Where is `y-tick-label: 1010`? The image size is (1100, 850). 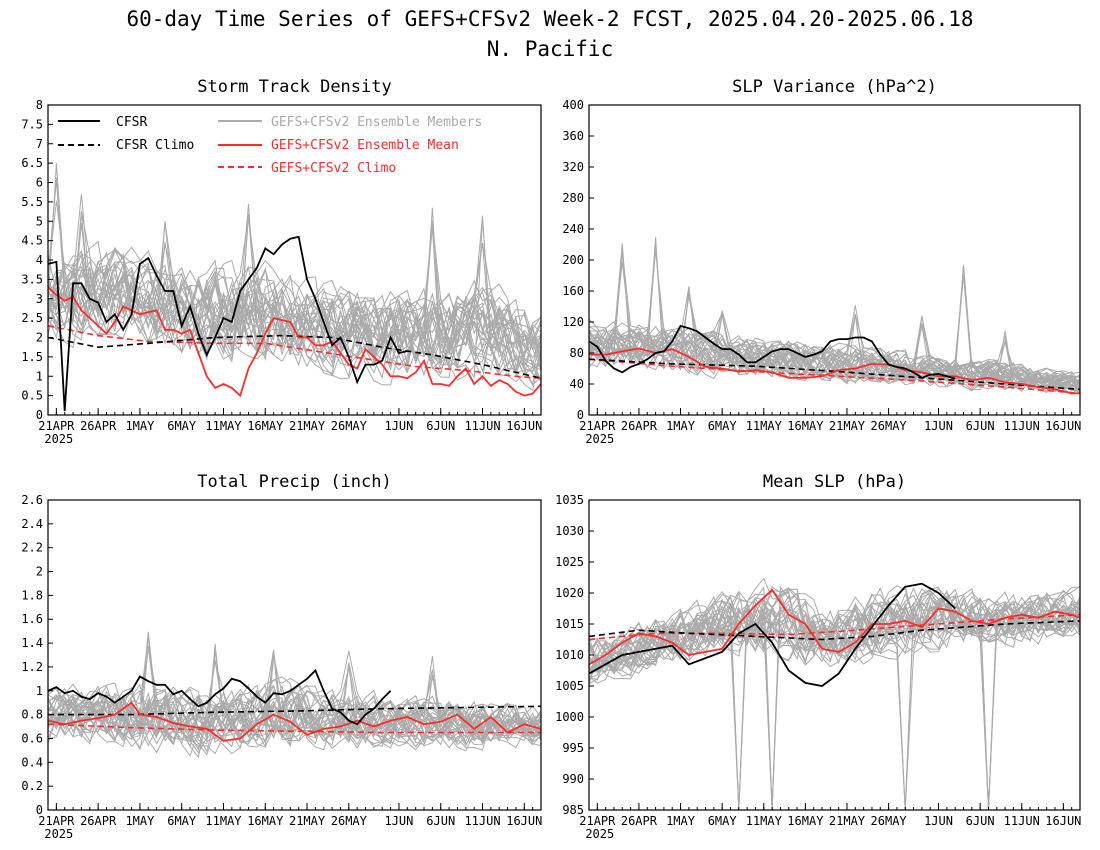
y-tick-label: 1010 is located at coordinates (569, 655).